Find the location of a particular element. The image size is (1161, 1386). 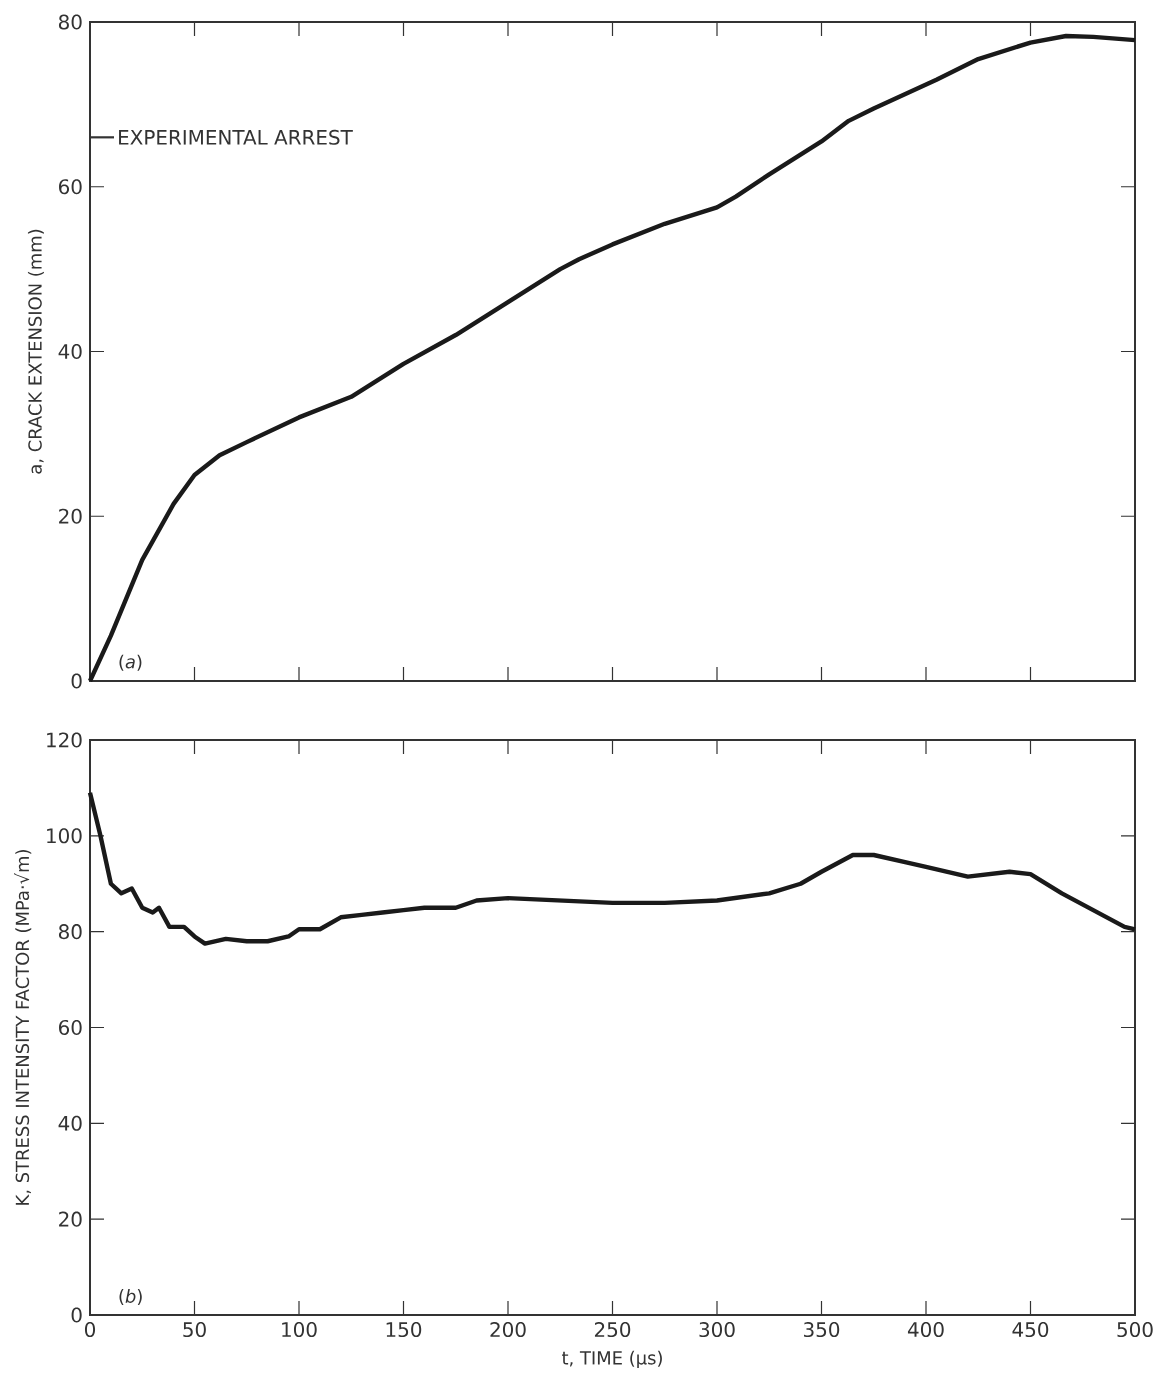

x-tick-label: 250 is located at coordinates (612, 1330).